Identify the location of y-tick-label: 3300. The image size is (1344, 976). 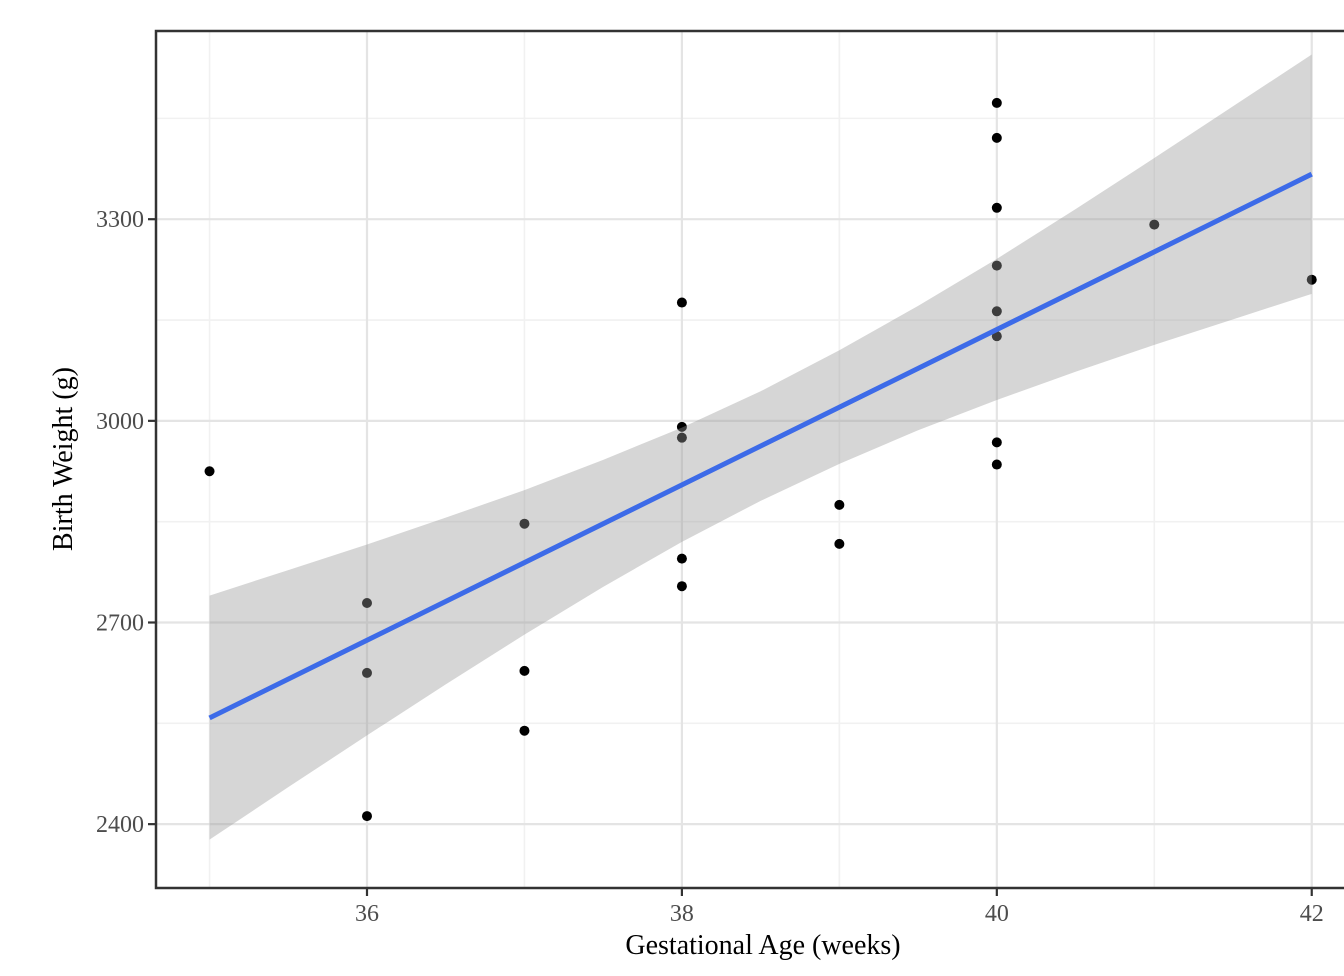
(120, 220).